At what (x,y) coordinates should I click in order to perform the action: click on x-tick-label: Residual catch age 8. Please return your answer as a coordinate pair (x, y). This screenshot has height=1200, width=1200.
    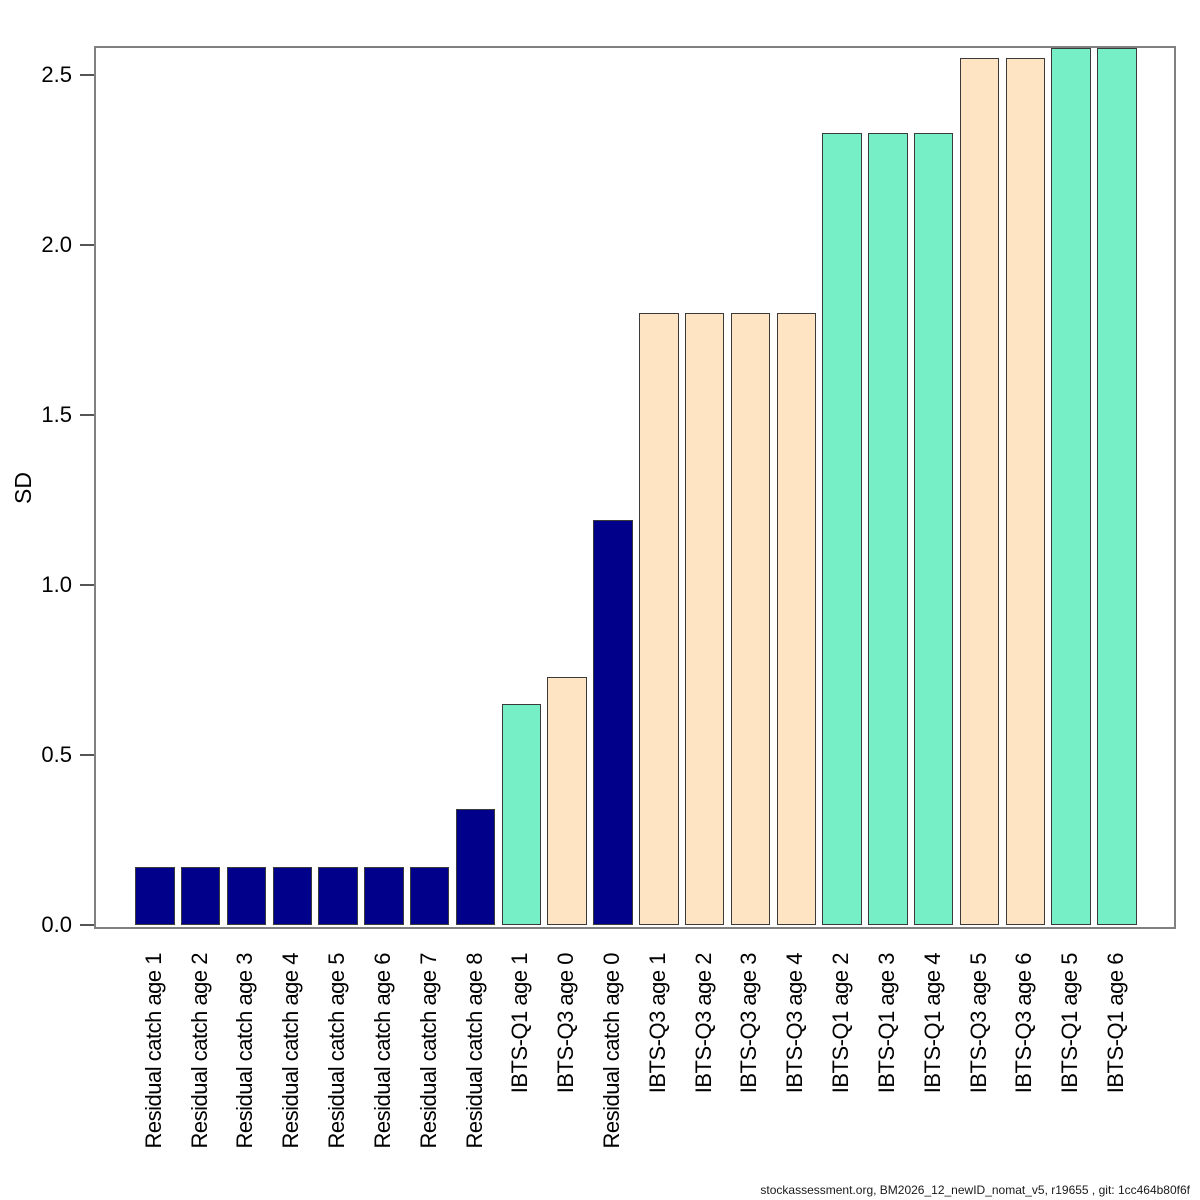
    Looking at the image, I should click on (474, 1051).